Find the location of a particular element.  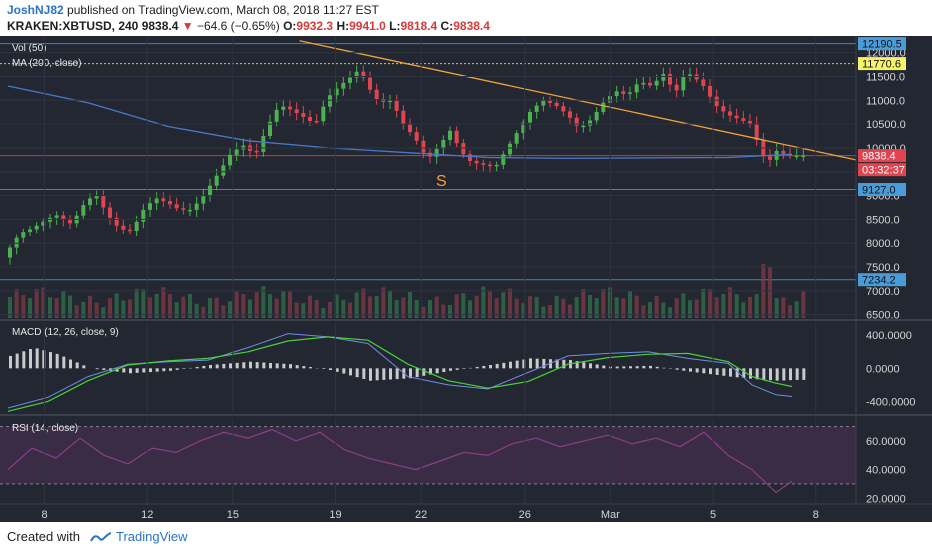

tradingview-brand-link: TradingView is located at coordinates (152, 536).